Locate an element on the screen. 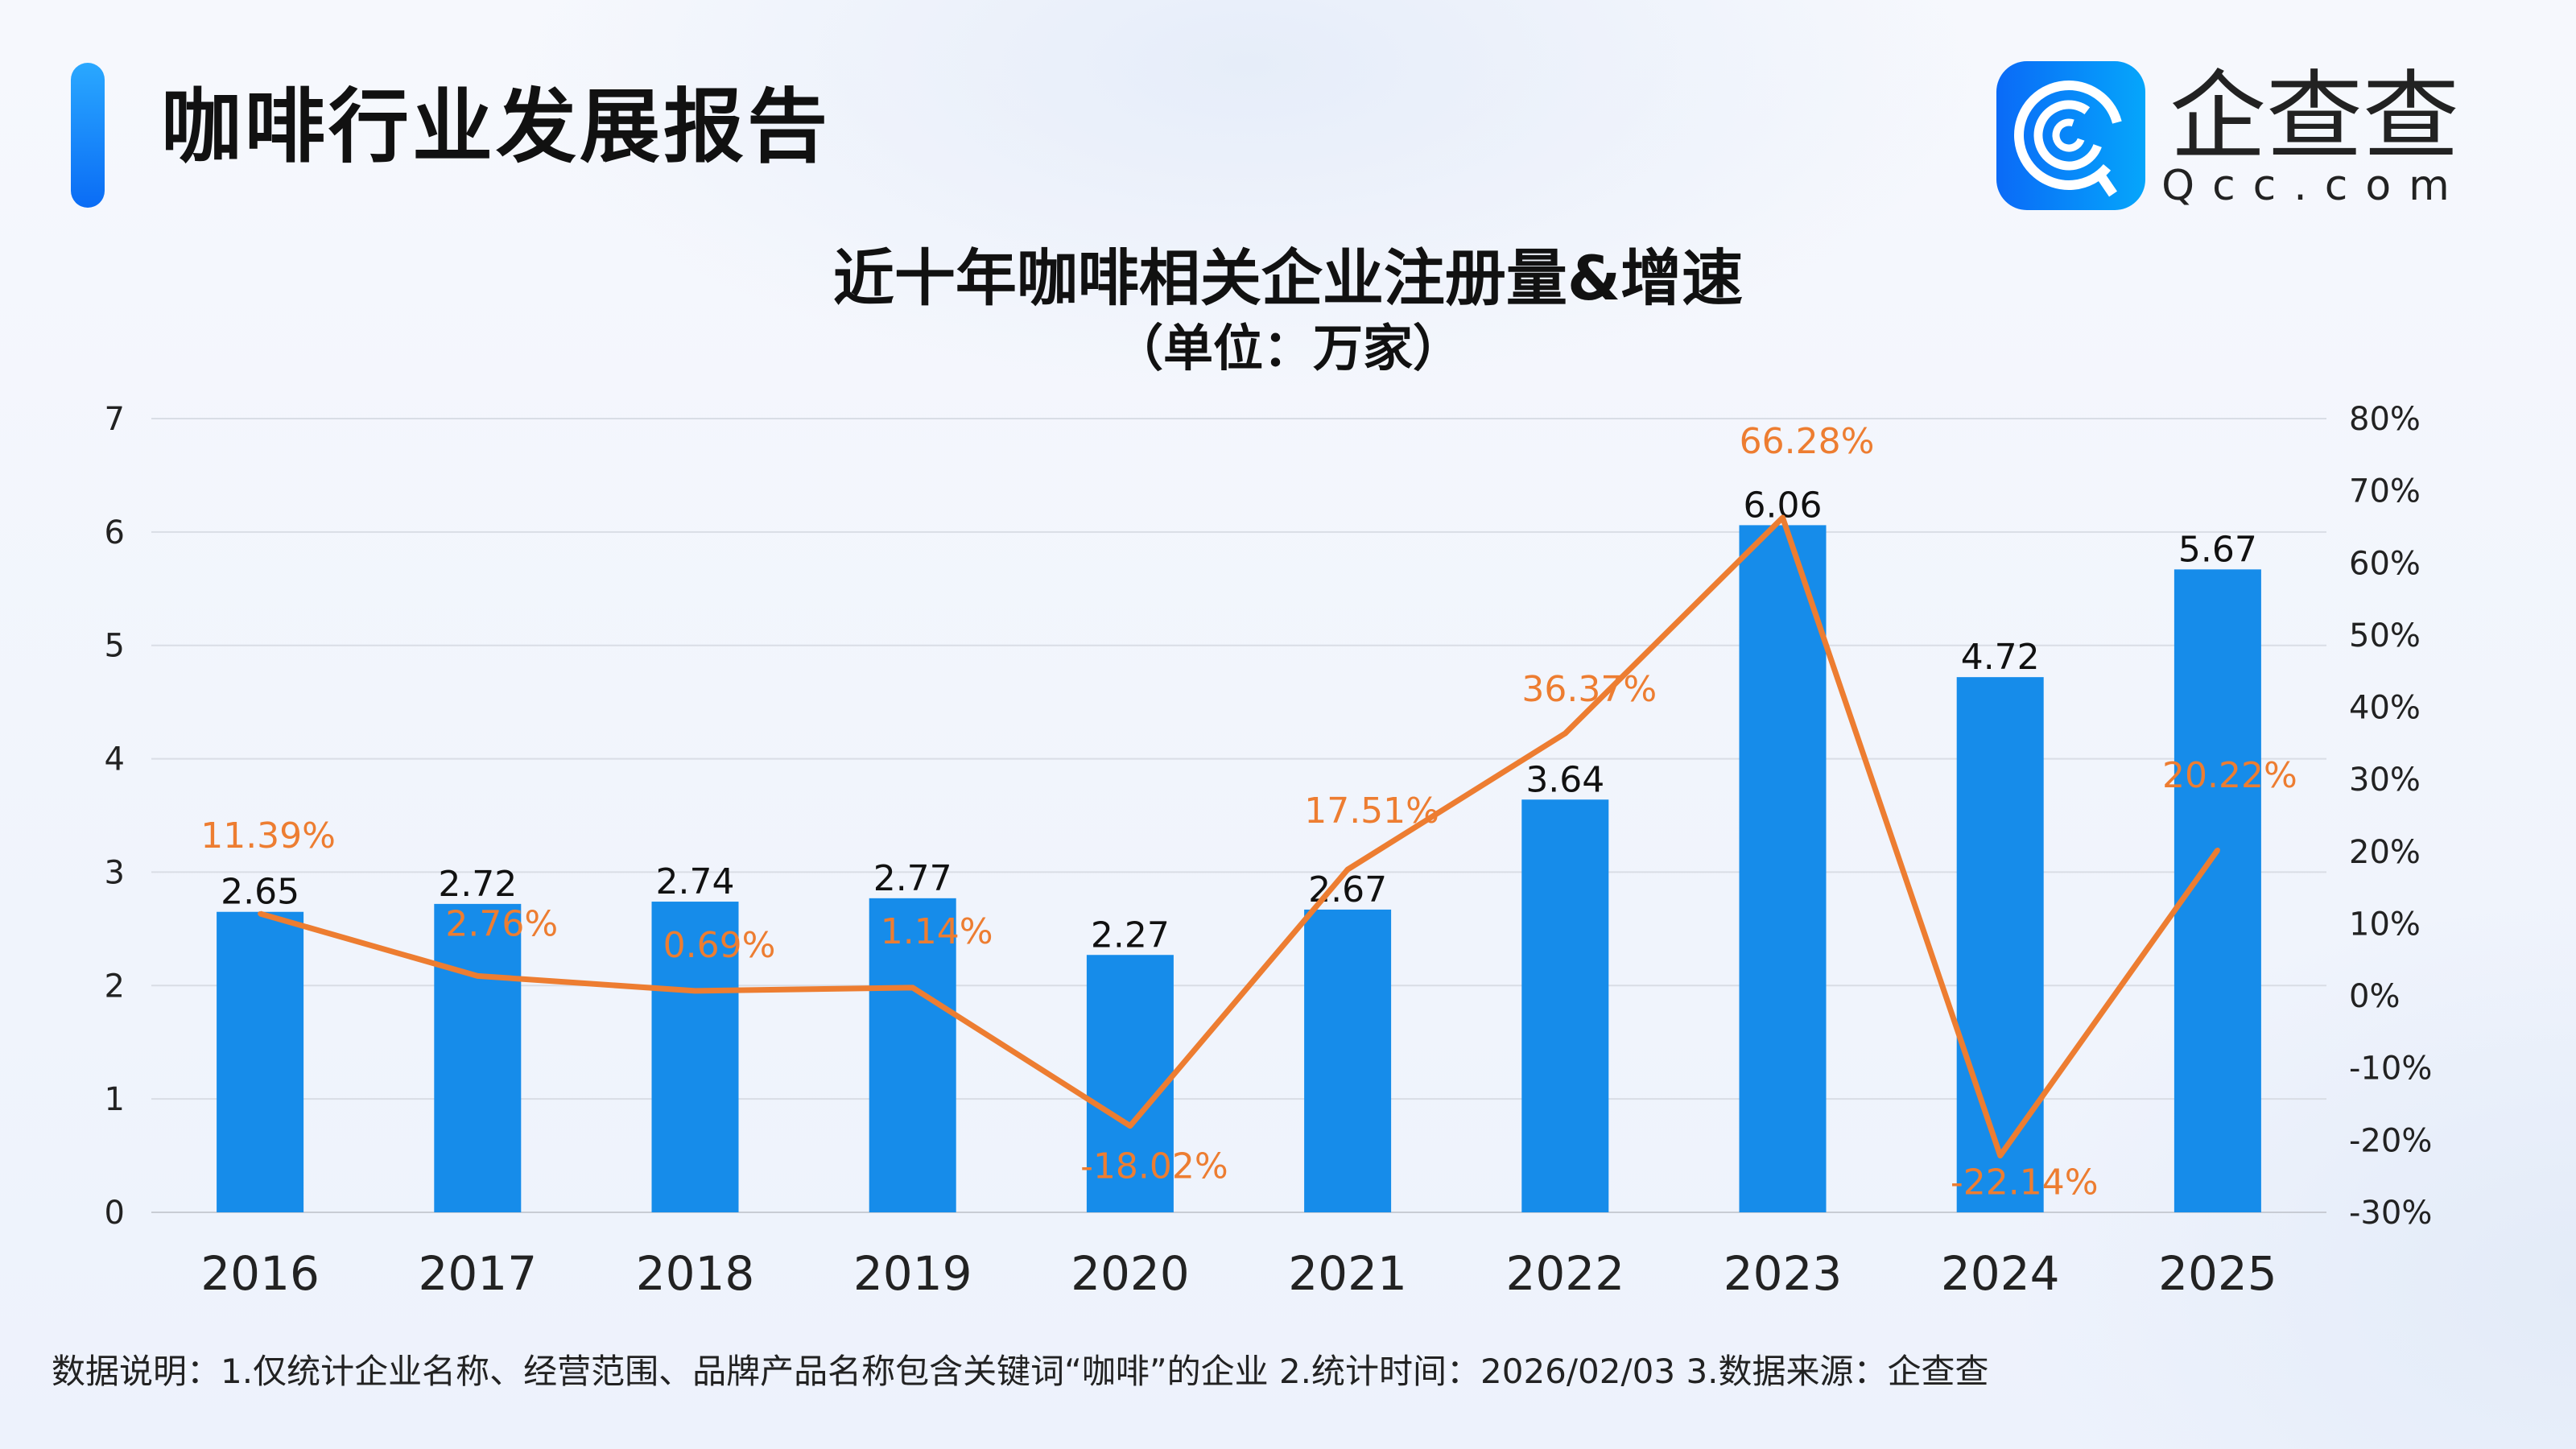 This screenshot has width=2576, height=1449. chart-title: 近十年咖啡相关企业注册量&增速 is located at coordinates (1288, 278).